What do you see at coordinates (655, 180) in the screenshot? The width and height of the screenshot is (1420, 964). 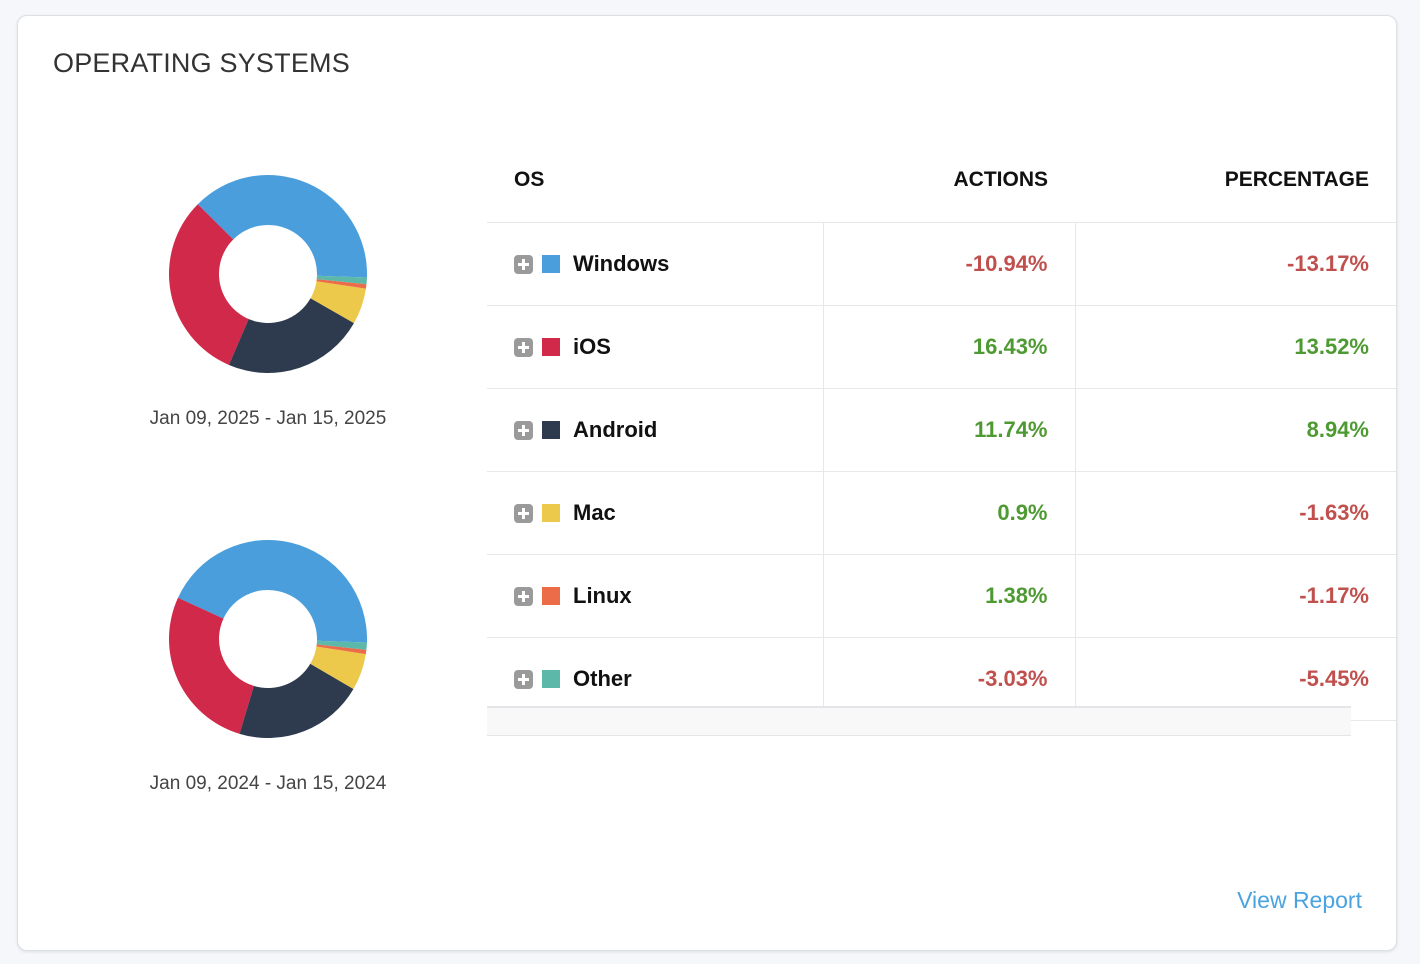 I see `header-os: OS` at bounding box center [655, 180].